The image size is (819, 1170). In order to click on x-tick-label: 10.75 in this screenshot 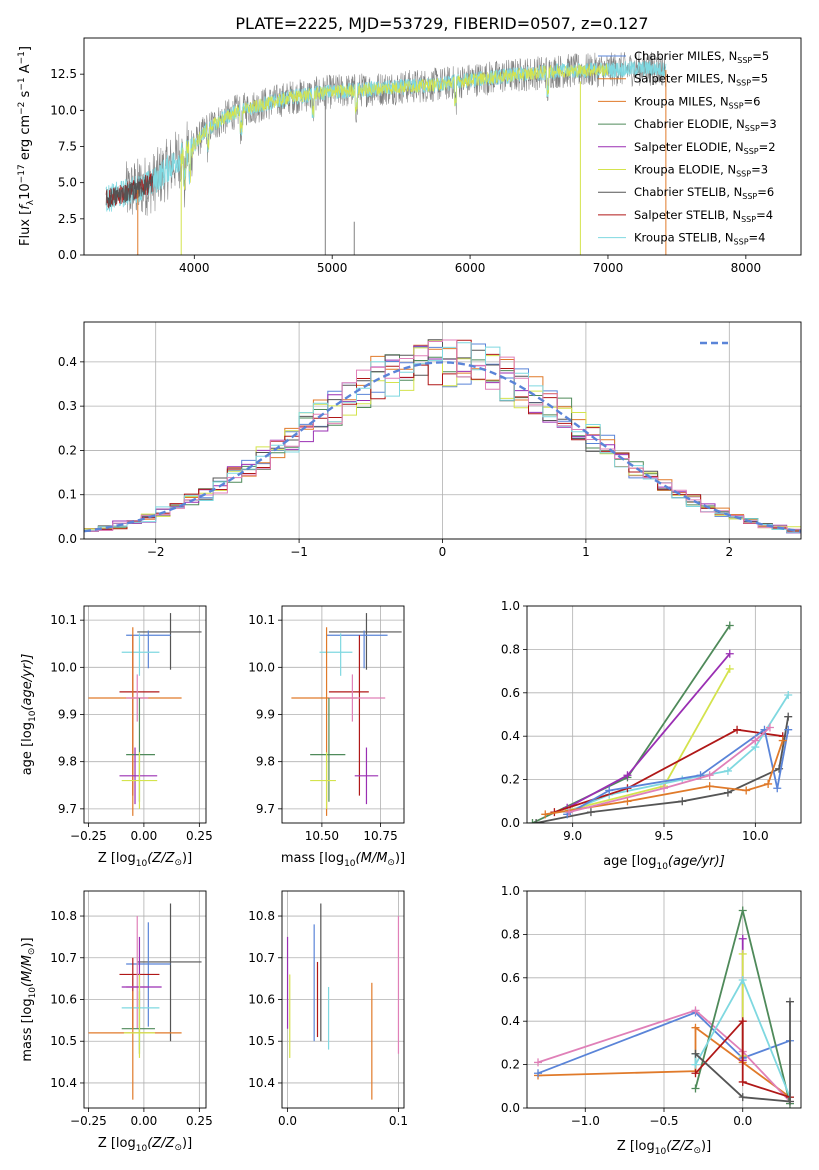, I will do `click(380, 836)`.